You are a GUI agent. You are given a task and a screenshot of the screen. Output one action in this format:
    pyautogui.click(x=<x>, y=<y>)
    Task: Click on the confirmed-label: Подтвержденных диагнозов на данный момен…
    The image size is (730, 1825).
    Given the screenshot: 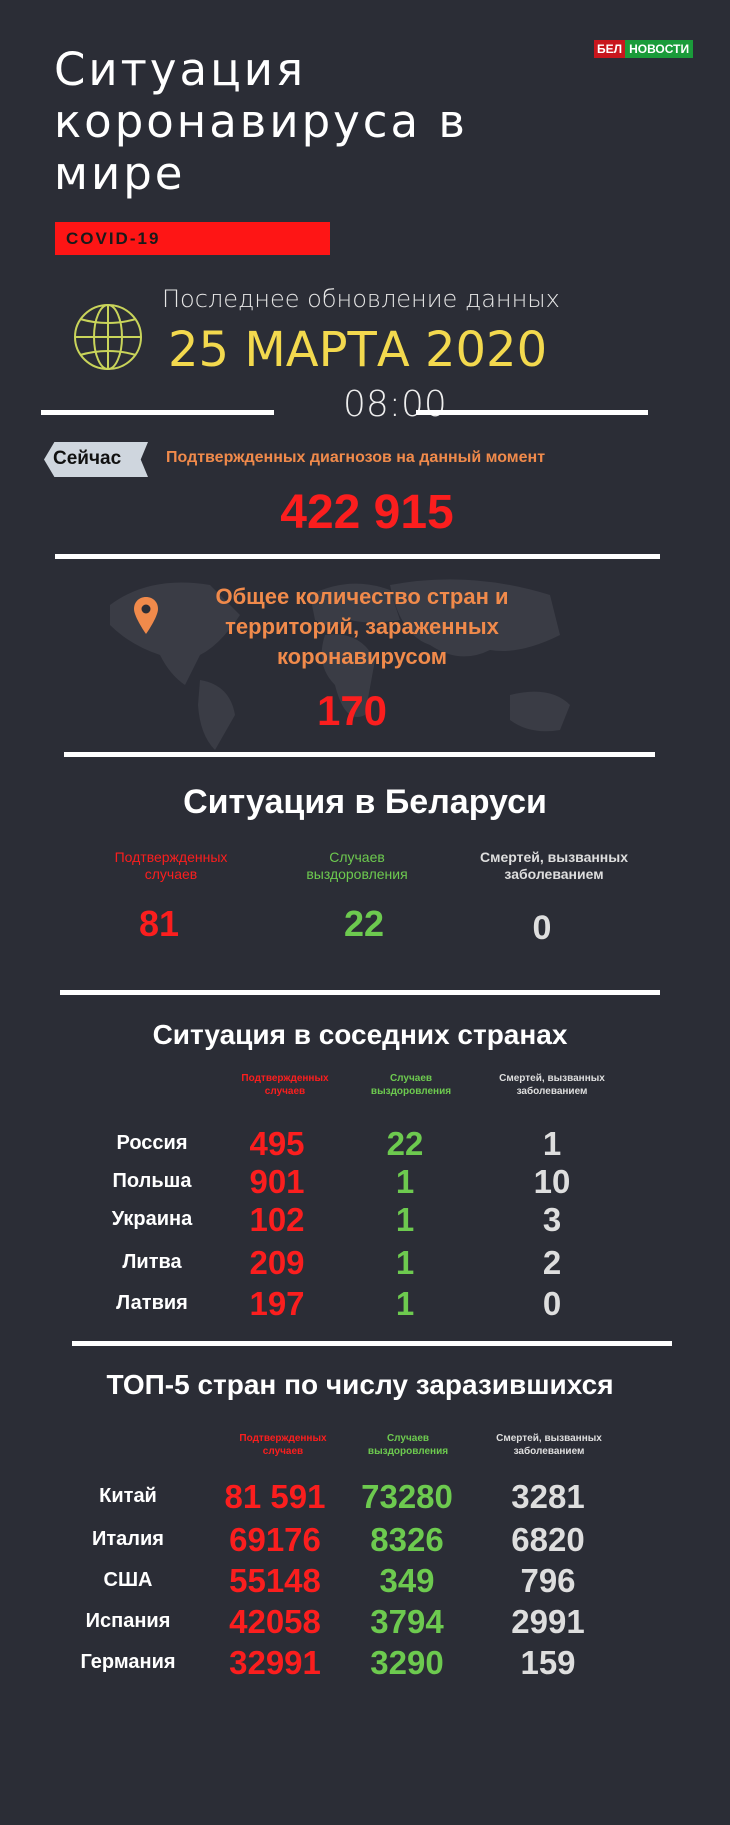 What is the action you would take?
    pyautogui.click(x=356, y=457)
    